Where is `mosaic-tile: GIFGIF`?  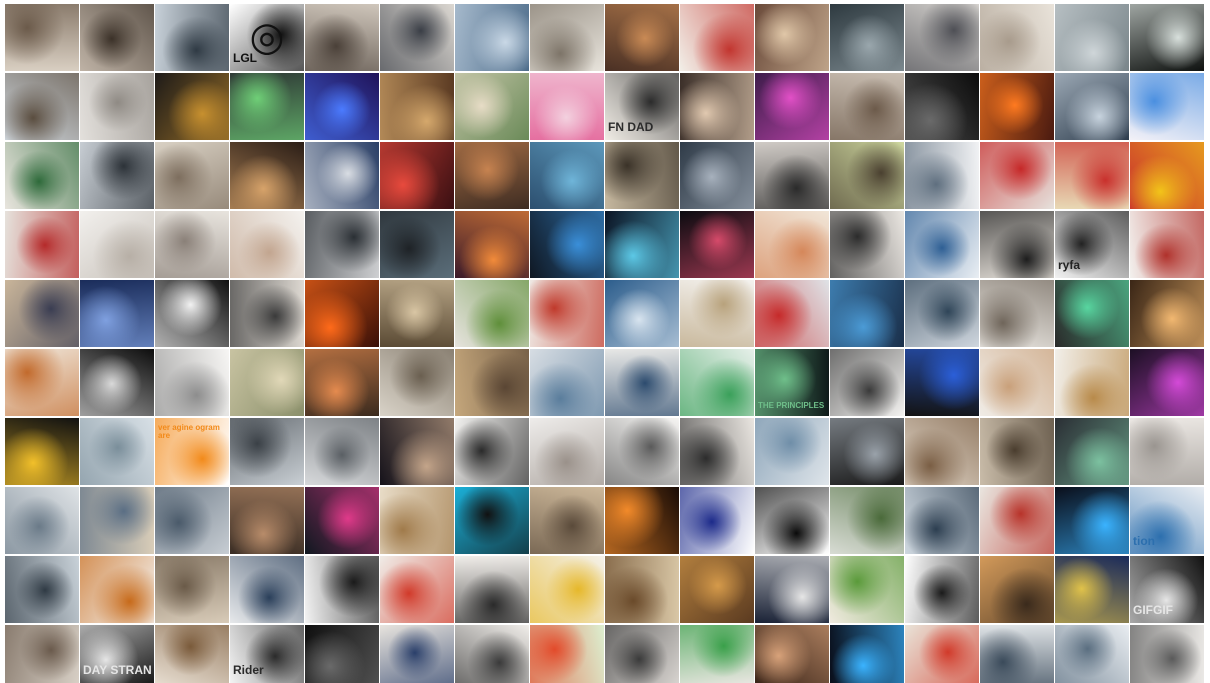
mosaic-tile: GIFGIF is located at coordinates (1167, 589).